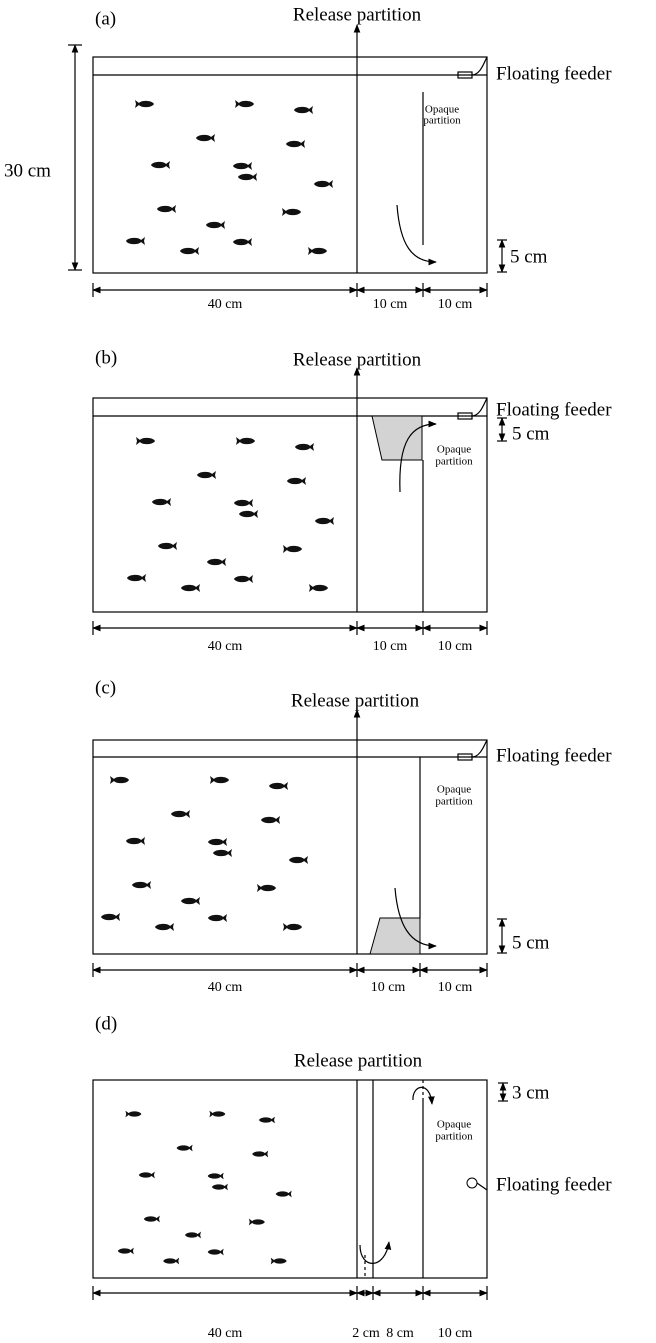 This screenshot has height=1343, width=656. What do you see at coordinates (442, 121) in the screenshot?
I see `opaque-label: partition` at bounding box center [442, 121].